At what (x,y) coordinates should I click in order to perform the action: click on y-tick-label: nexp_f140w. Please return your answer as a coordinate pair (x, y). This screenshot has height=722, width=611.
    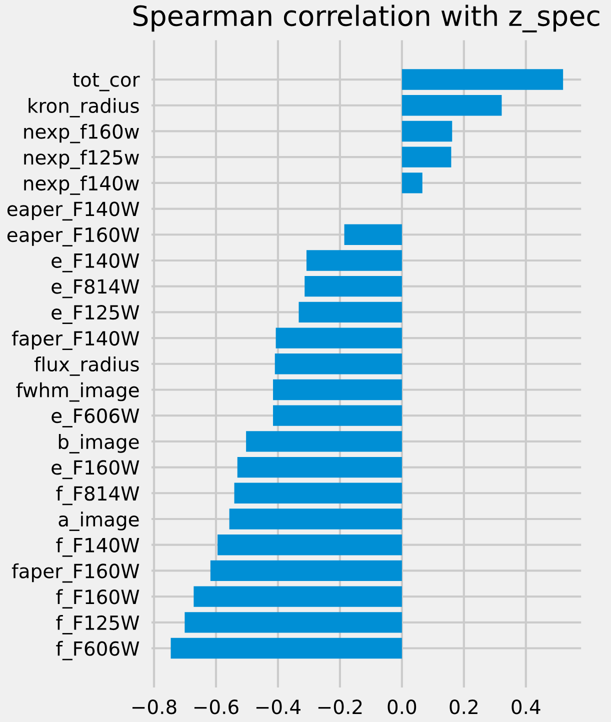
    Looking at the image, I should click on (81, 185).